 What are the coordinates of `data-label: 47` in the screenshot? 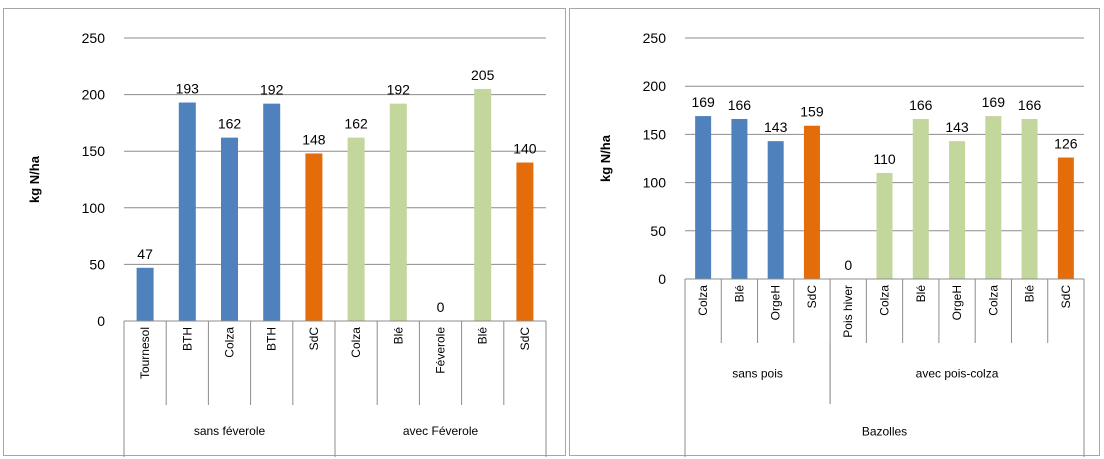 It's located at (145, 254).